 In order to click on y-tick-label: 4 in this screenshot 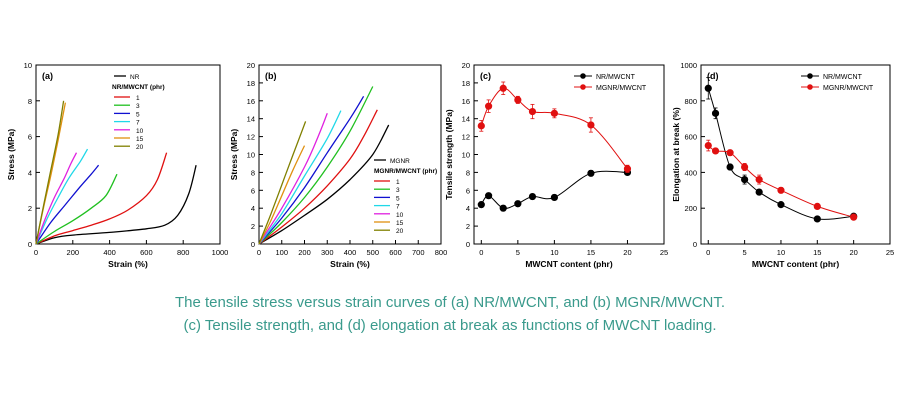, I will do `click(253, 208)`.